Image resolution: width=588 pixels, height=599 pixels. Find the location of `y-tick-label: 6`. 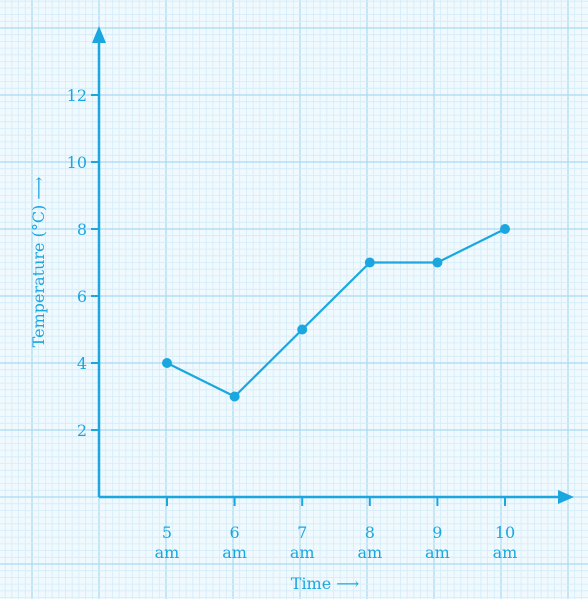

y-tick-label: 6 is located at coordinates (82, 296).